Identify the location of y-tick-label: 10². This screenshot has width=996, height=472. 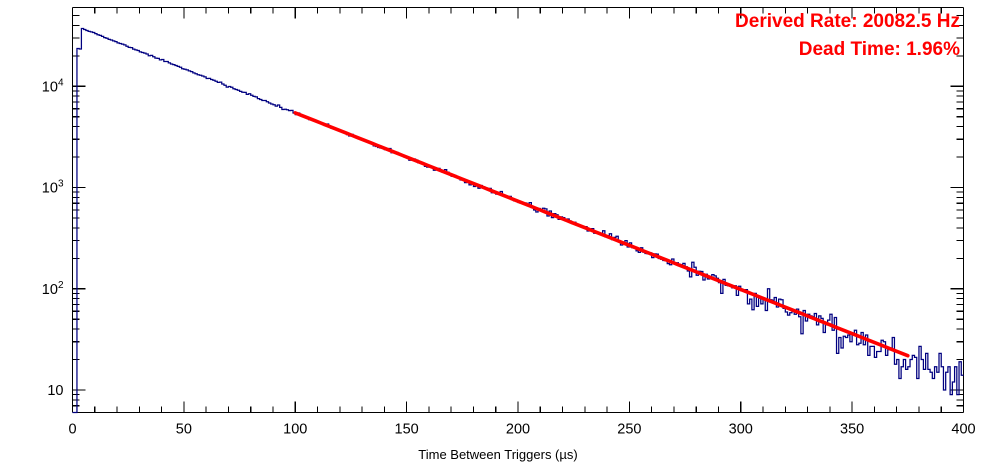
(53, 289).